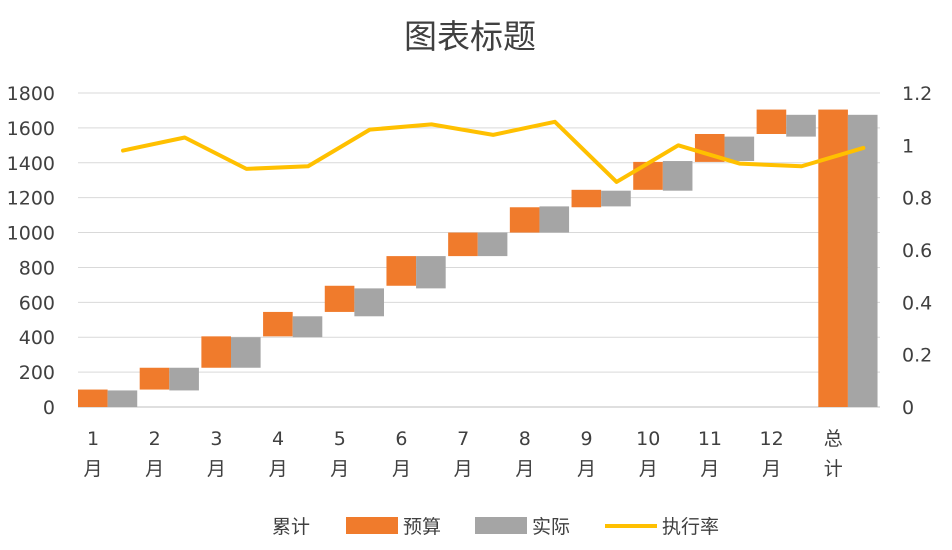  What do you see at coordinates (37, 268) in the screenshot?
I see `y-tick-label: 800` at bounding box center [37, 268].